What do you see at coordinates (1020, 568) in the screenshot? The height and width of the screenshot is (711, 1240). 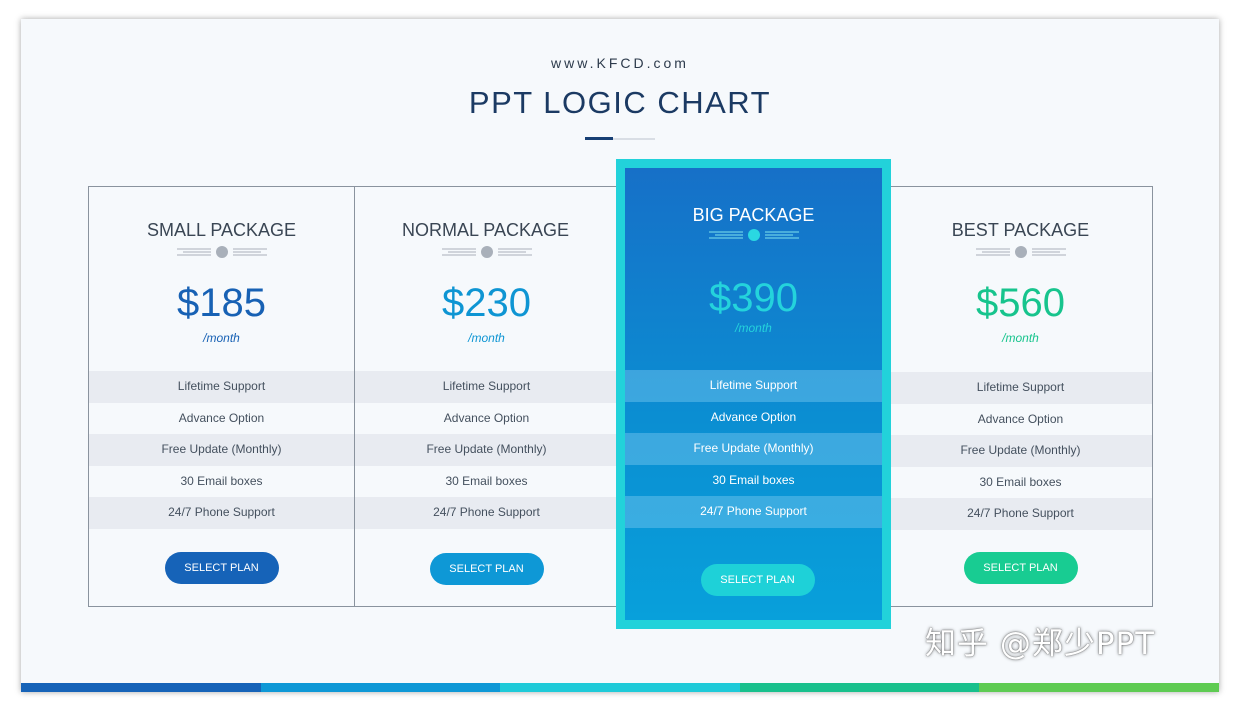 I see `select-plan-button-best: SELECT PLAN` at bounding box center [1020, 568].